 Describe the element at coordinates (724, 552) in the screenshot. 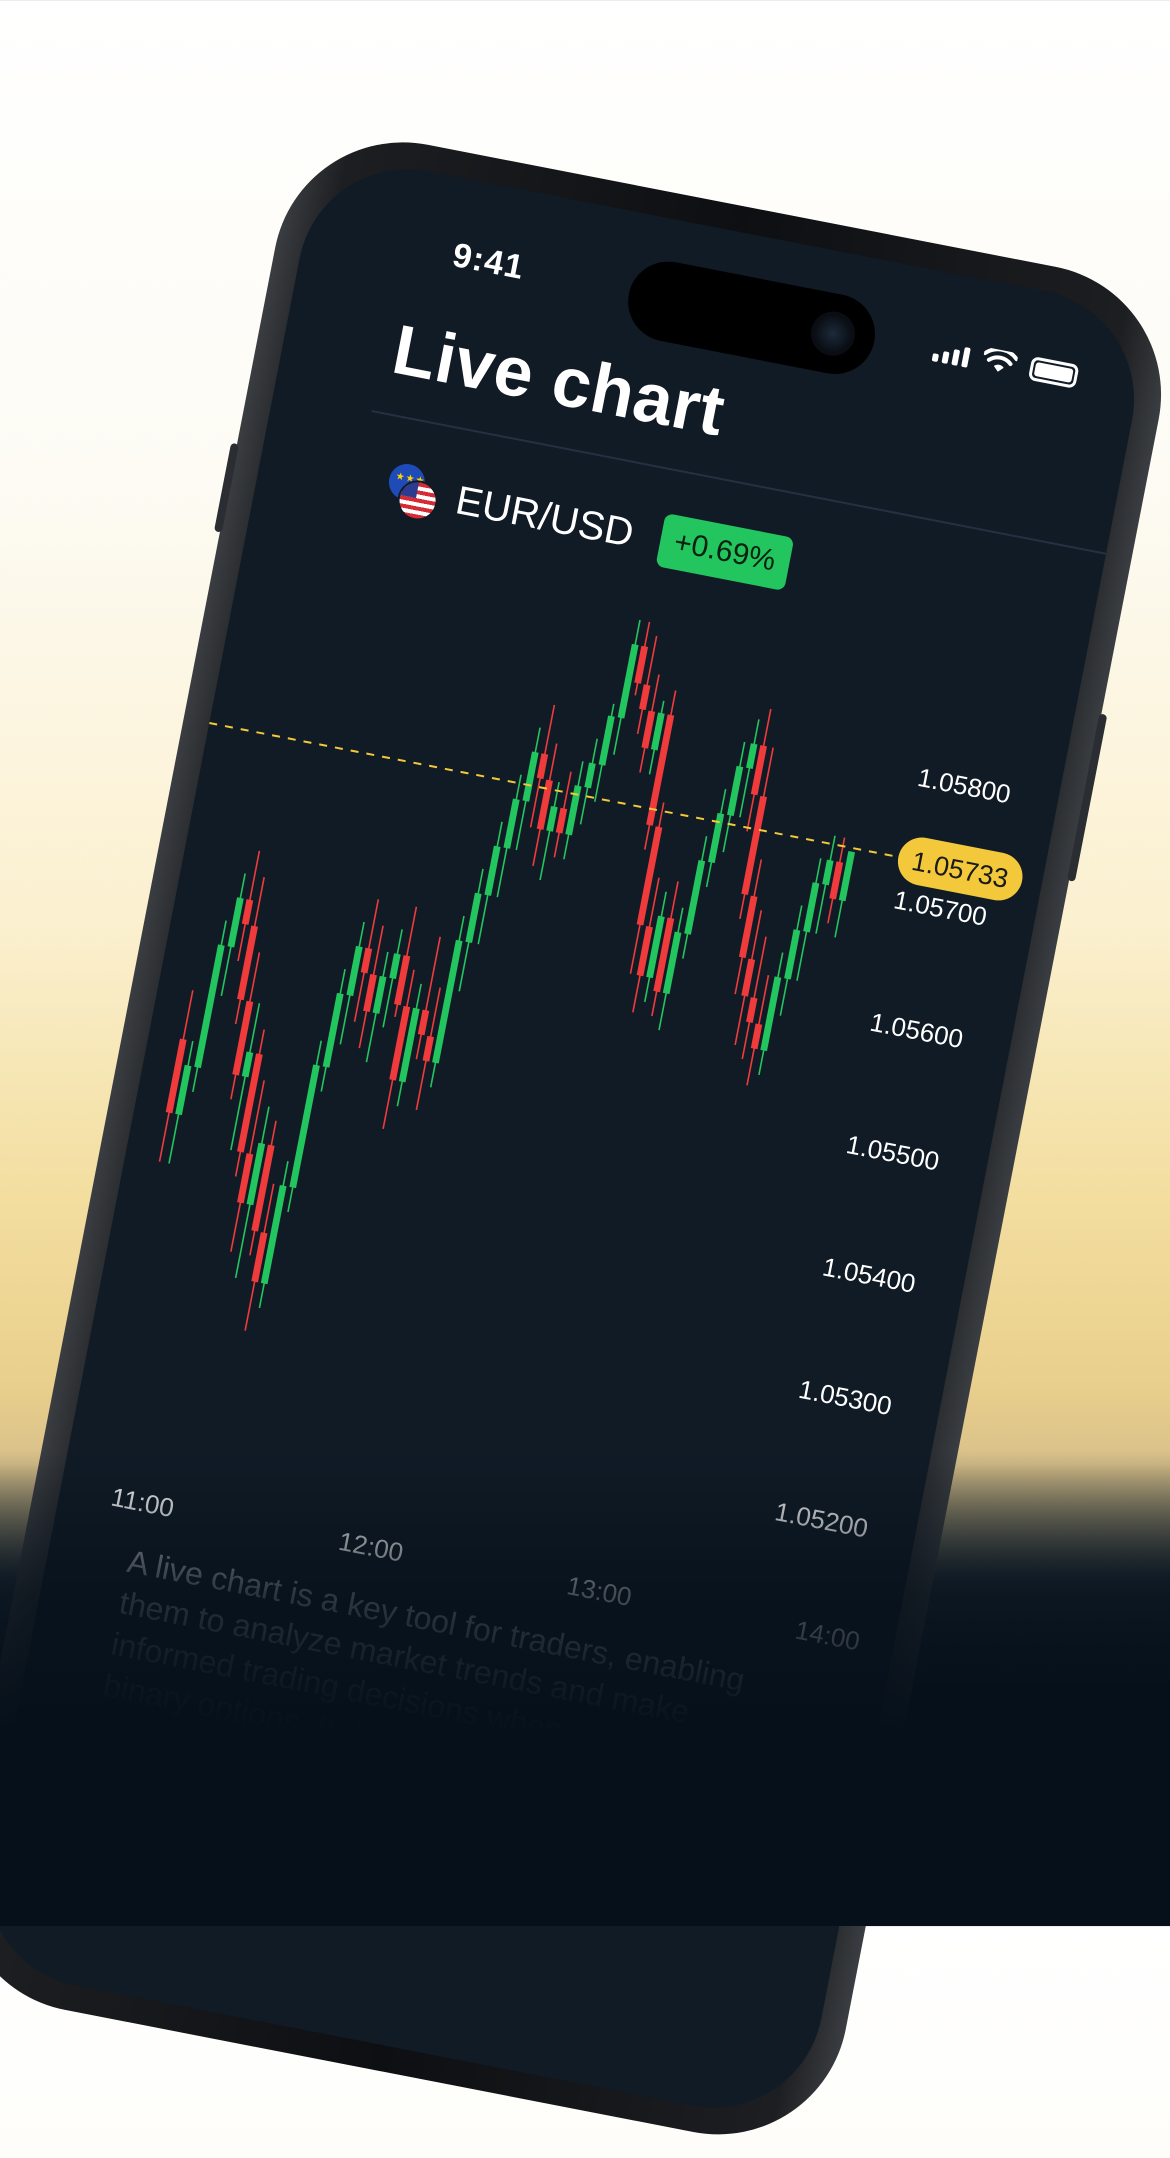

I see `change-badge: +0.69%` at that location.